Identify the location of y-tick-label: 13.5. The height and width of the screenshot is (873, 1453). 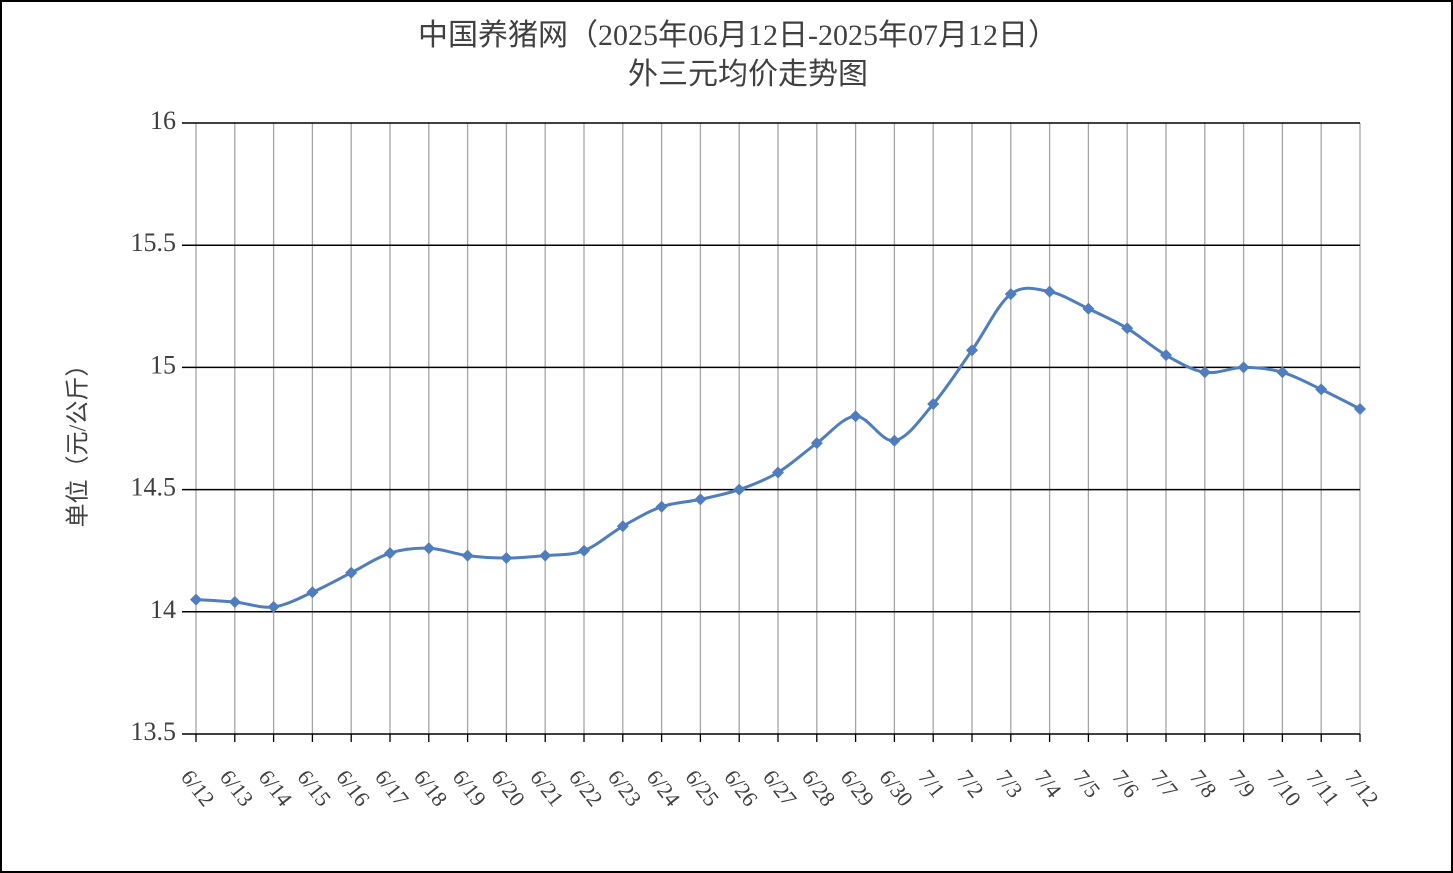
(154, 731).